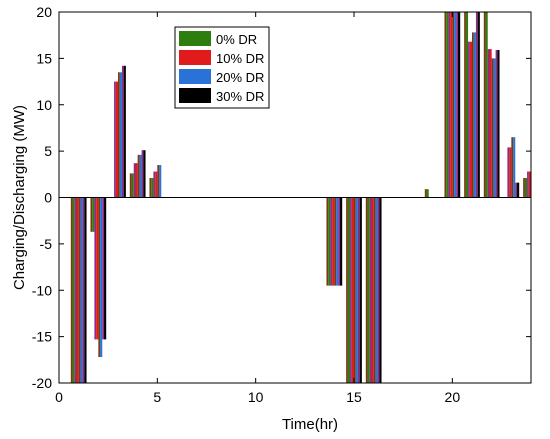 The image size is (550, 439). What do you see at coordinates (19, 197) in the screenshot?
I see `y-axis-title: Charging/Discharging (MW)` at bounding box center [19, 197].